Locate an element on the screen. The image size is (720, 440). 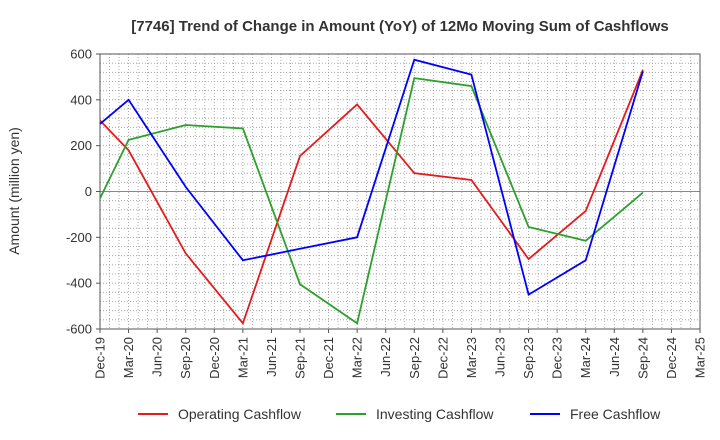
y-axis-label: Amount (million yen) is located at coordinates (14, 191).